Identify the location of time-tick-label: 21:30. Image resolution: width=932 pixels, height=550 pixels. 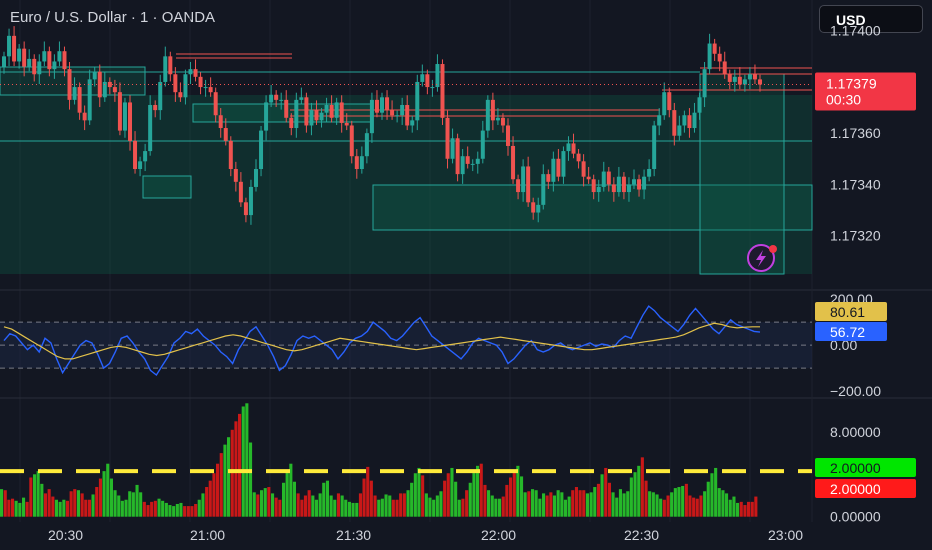
(353, 535).